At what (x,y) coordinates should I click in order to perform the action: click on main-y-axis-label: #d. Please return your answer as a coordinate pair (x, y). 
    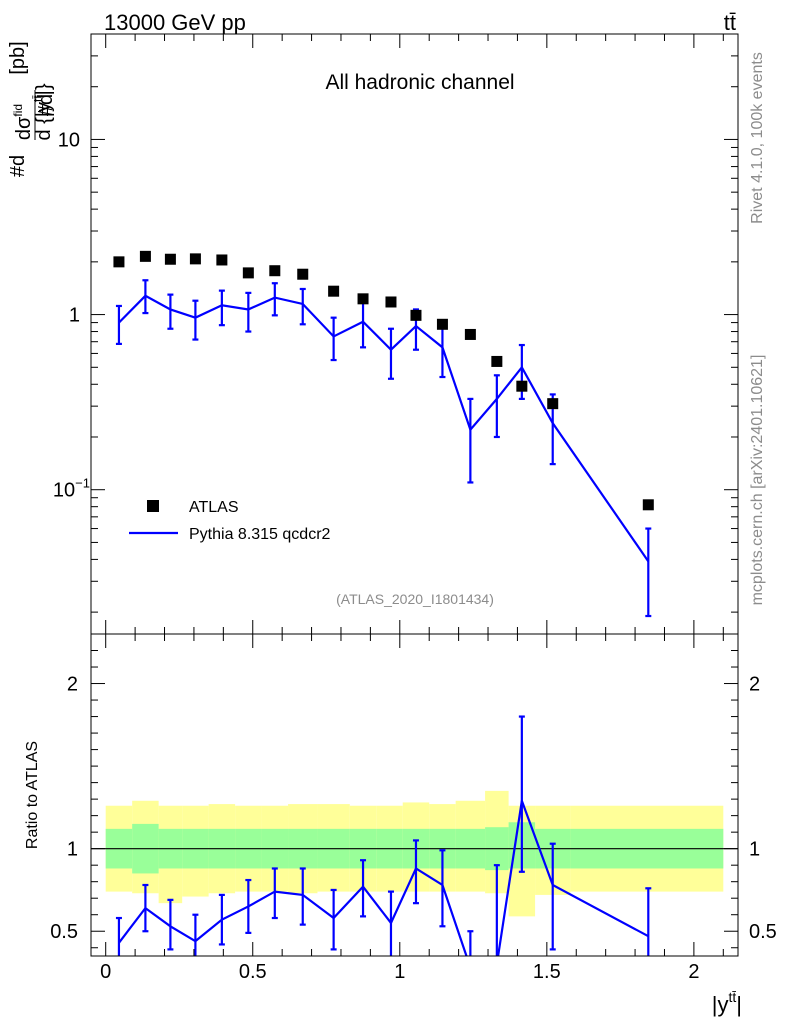
    Looking at the image, I should click on (46, 105).